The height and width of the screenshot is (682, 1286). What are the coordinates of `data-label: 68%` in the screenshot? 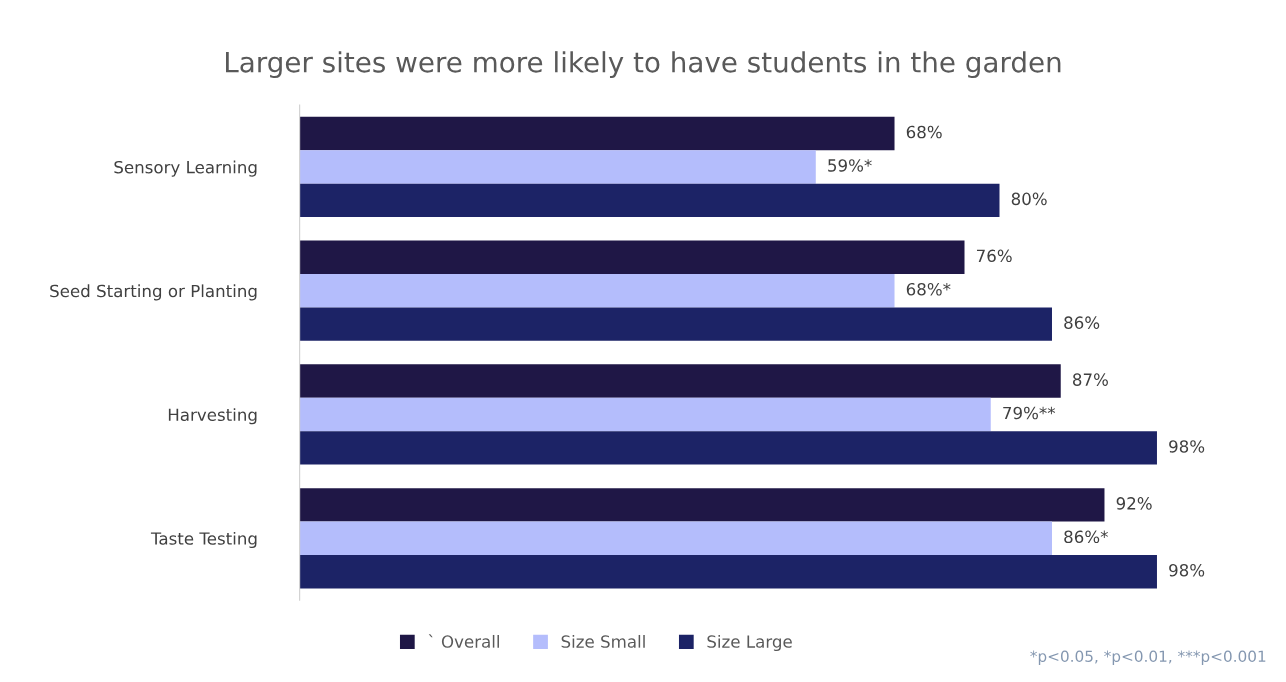 It's located at (924, 132).